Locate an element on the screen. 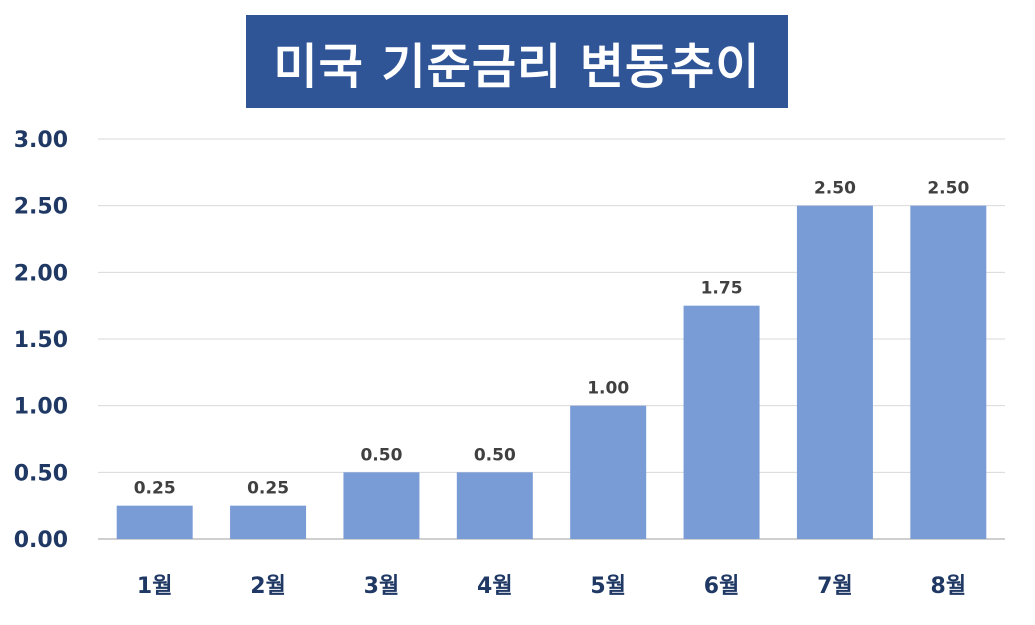 The image size is (1035, 625). x-tick-label: 1월 is located at coordinates (155, 586).